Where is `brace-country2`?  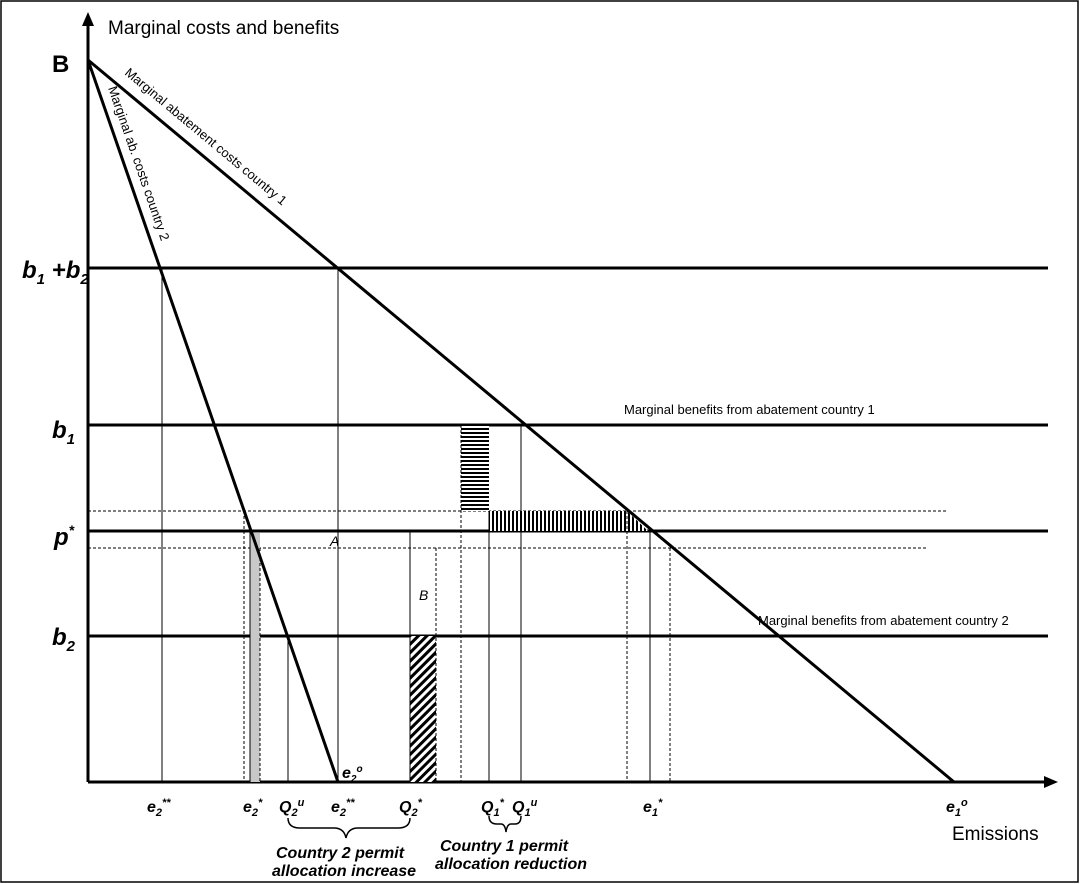 brace-country2 is located at coordinates (349, 828).